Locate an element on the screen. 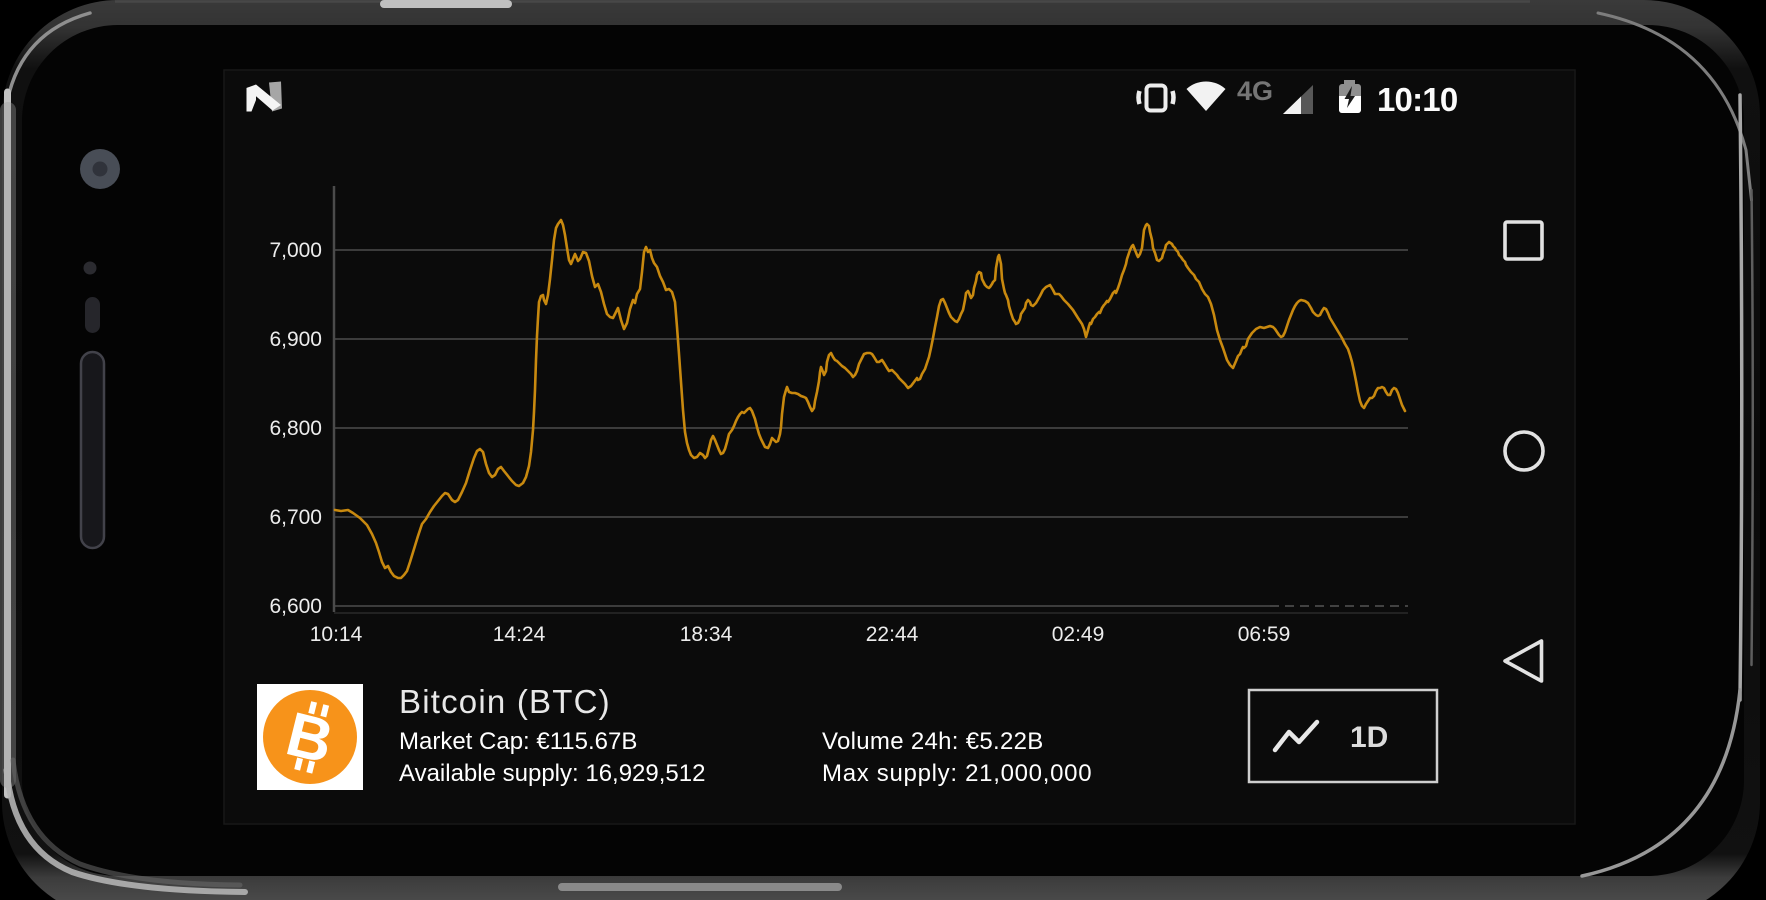 This screenshot has width=1766, height=900. svg-text: 06:59 is located at coordinates (1264, 634).